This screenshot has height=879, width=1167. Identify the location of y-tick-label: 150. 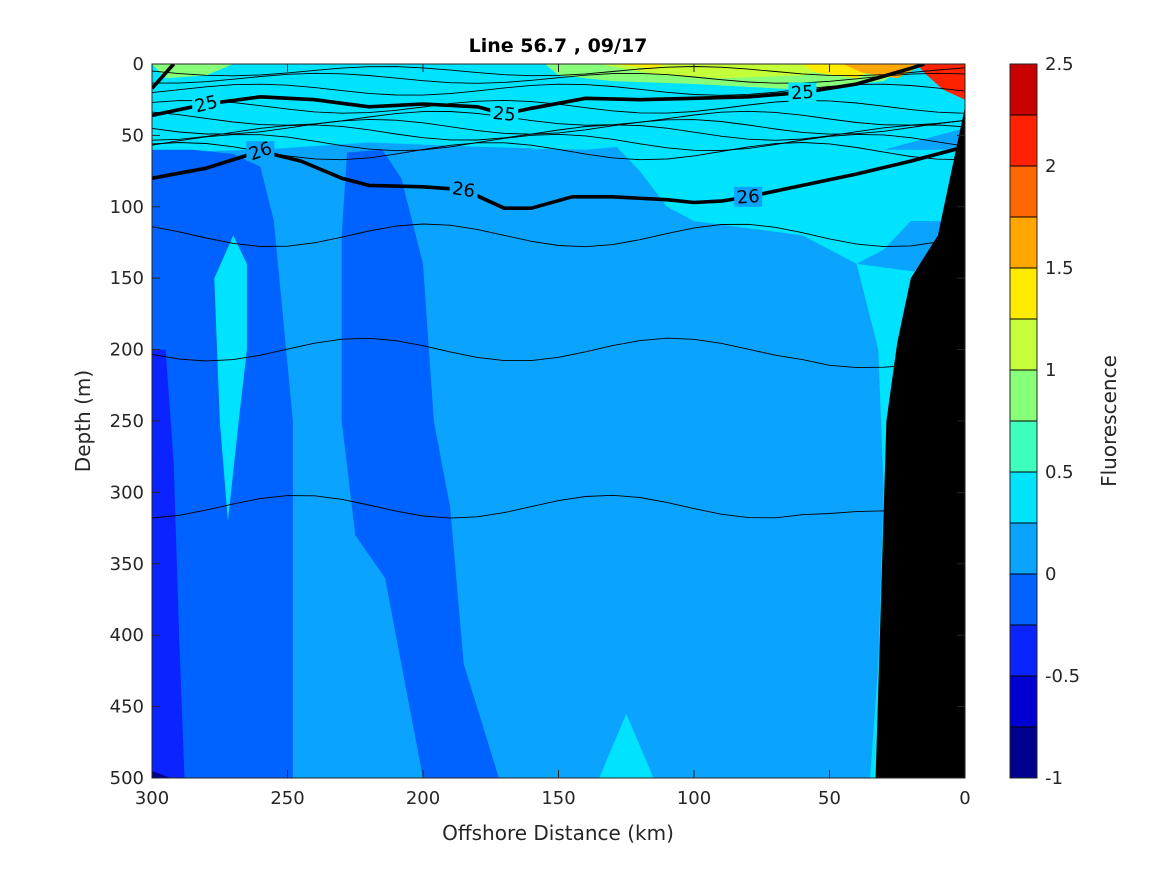
(127, 278).